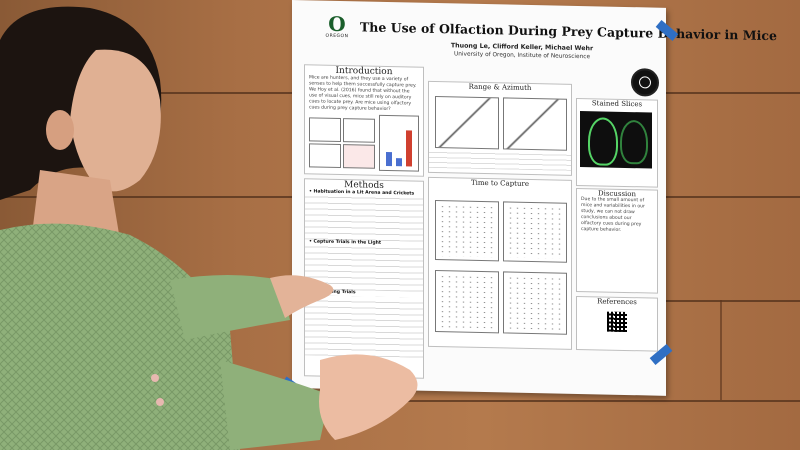 The width and height of the screenshot is (800, 450). I want to click on mouse-logo-icon, so click(645, 82).